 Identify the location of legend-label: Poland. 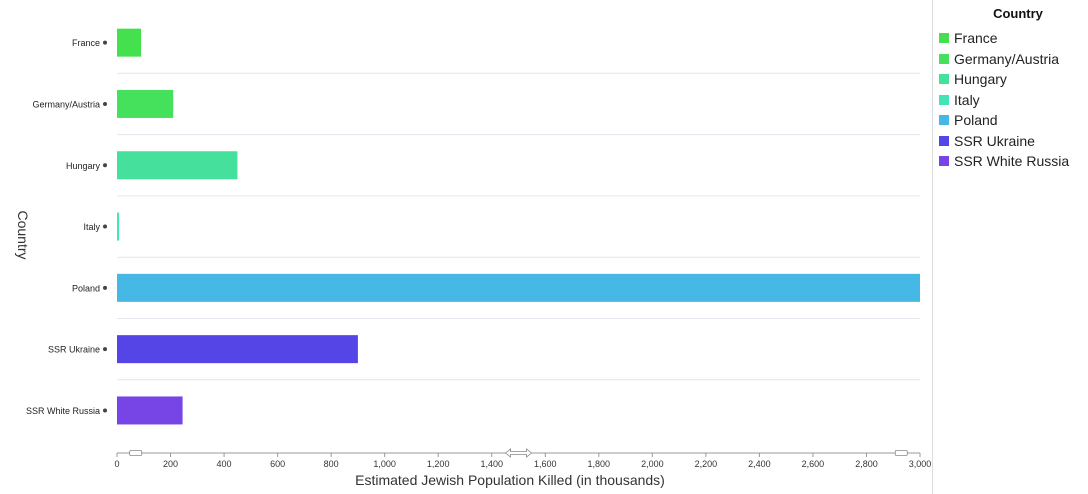
(976, 120).